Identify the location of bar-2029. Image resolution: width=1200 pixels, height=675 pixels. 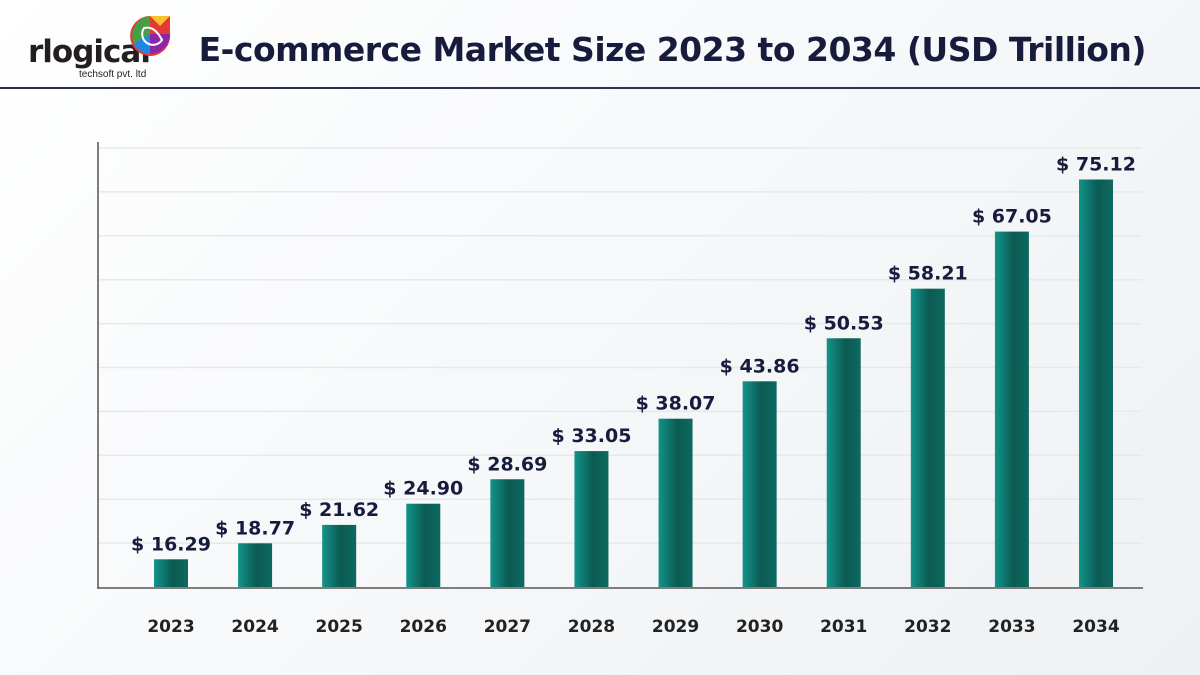
(675, 502).